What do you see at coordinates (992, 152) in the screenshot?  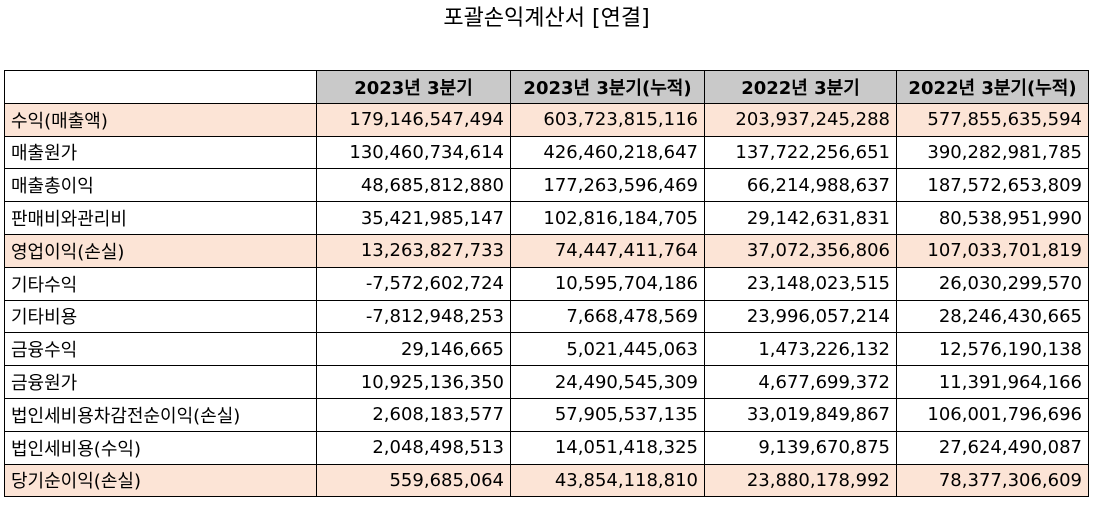 I see `value-cell: 390,282,981,785` at bounding box center [992, 152].